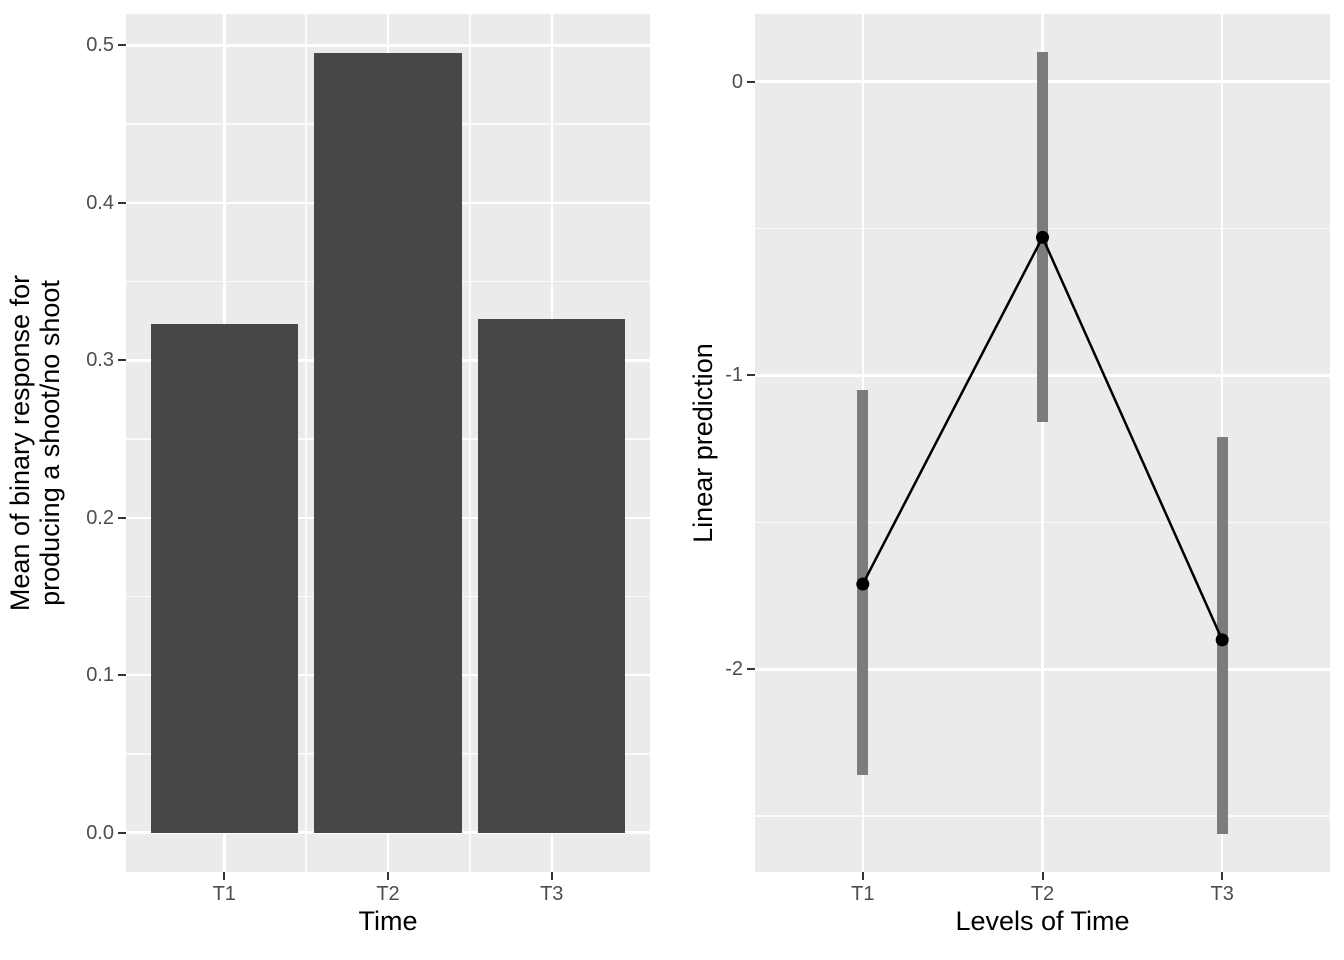  What do you see at coordinates (20, 443) in the screenshot?
I see `left-y-axis-title-line1: Mean of binary response for` at bounding box center [20, 443].